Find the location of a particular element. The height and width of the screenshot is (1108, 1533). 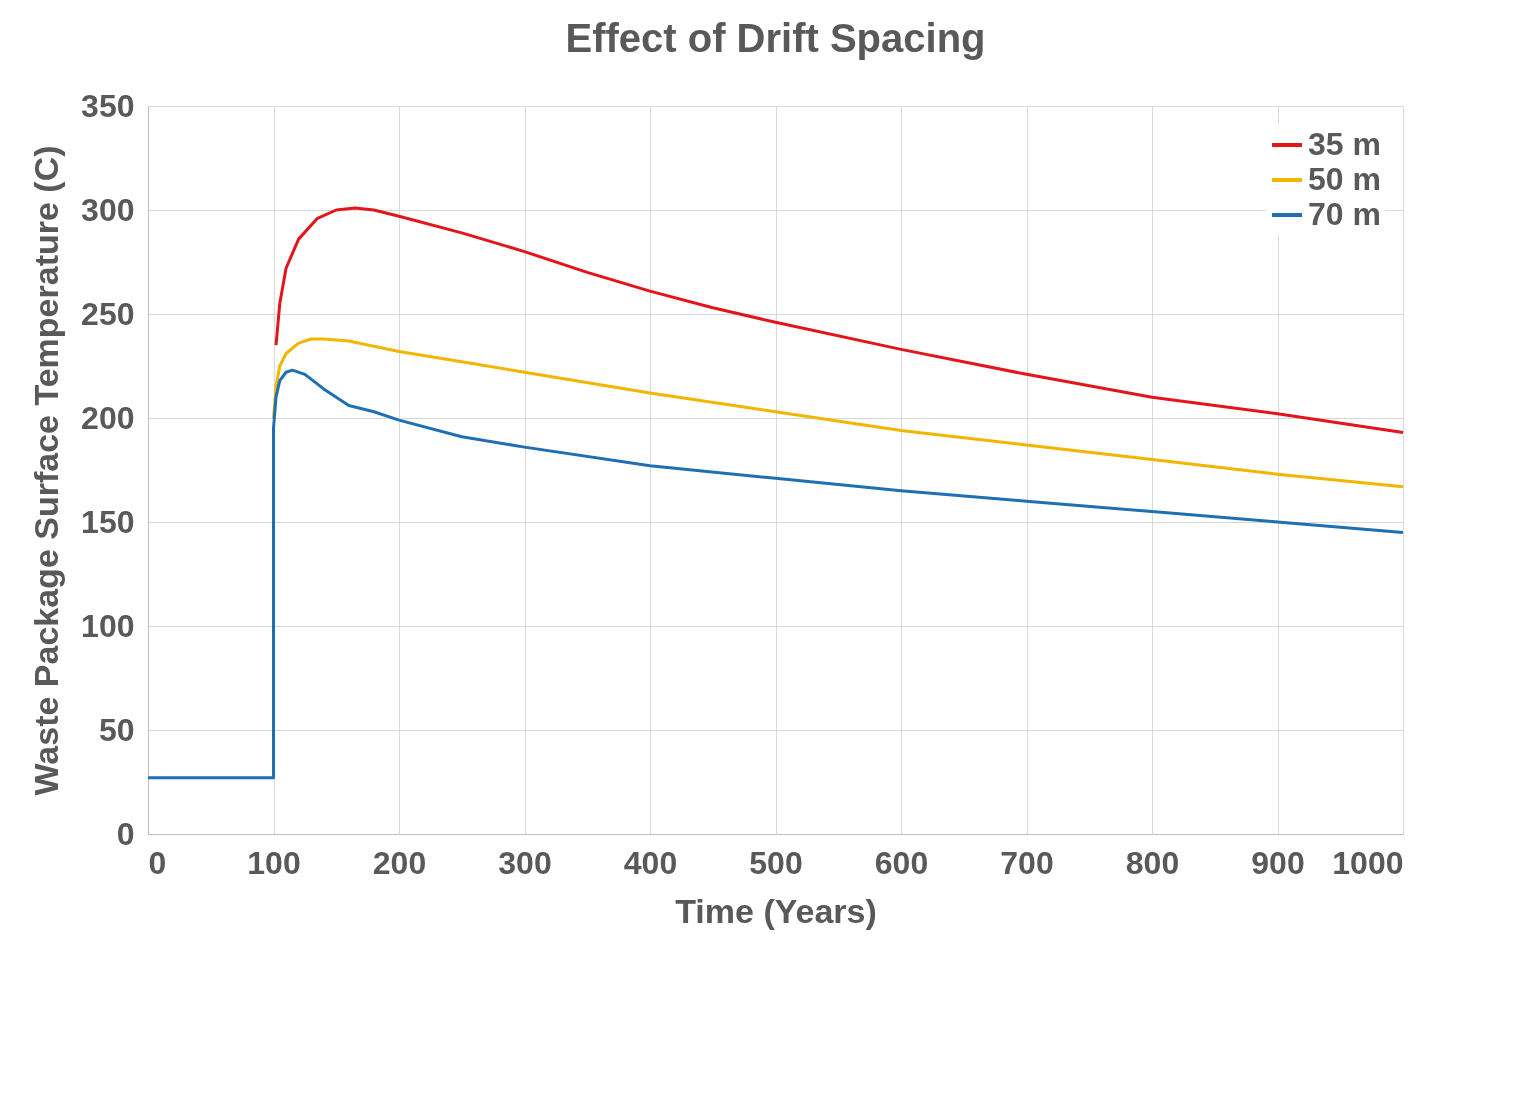

x-tick-label: 300 is located at coordinates (525, 862).